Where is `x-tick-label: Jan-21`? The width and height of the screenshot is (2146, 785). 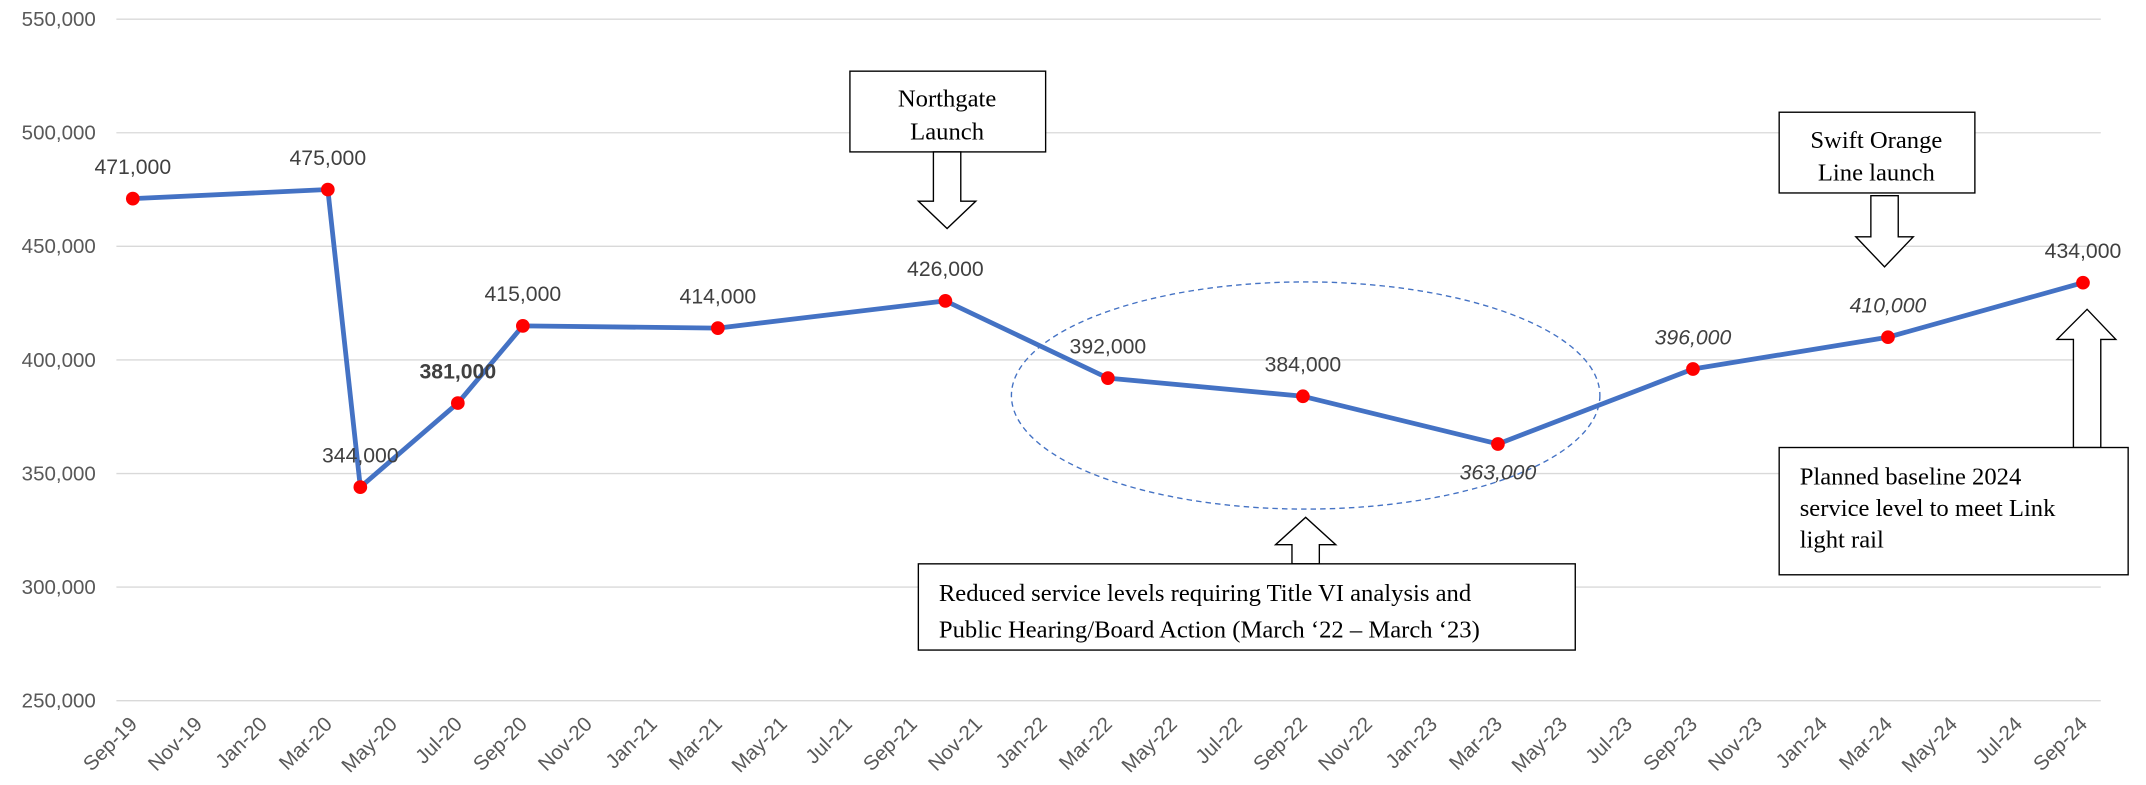 x-tick-label: Jan-21 is located at coordinates (631, 743).